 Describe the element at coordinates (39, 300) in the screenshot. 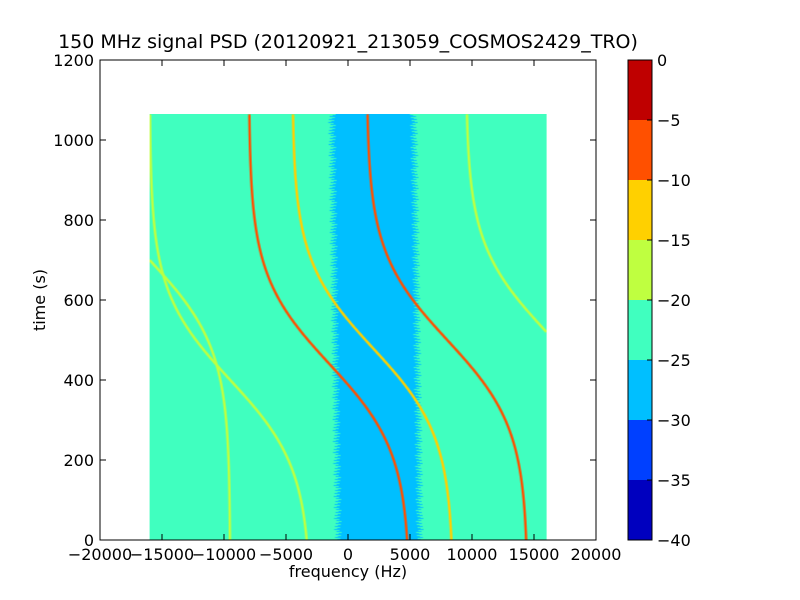

I see `y-axis-label: time (s)` at that location.